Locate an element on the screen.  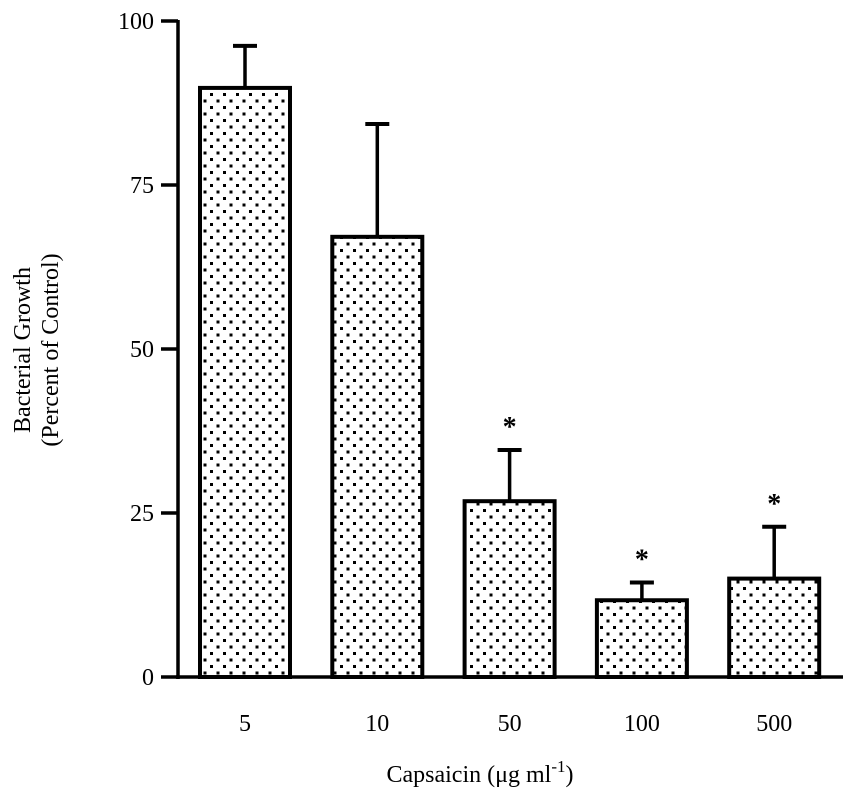
x-axis-label: Capsaicin (μg ml-1) is located at coordinates (479, 772).